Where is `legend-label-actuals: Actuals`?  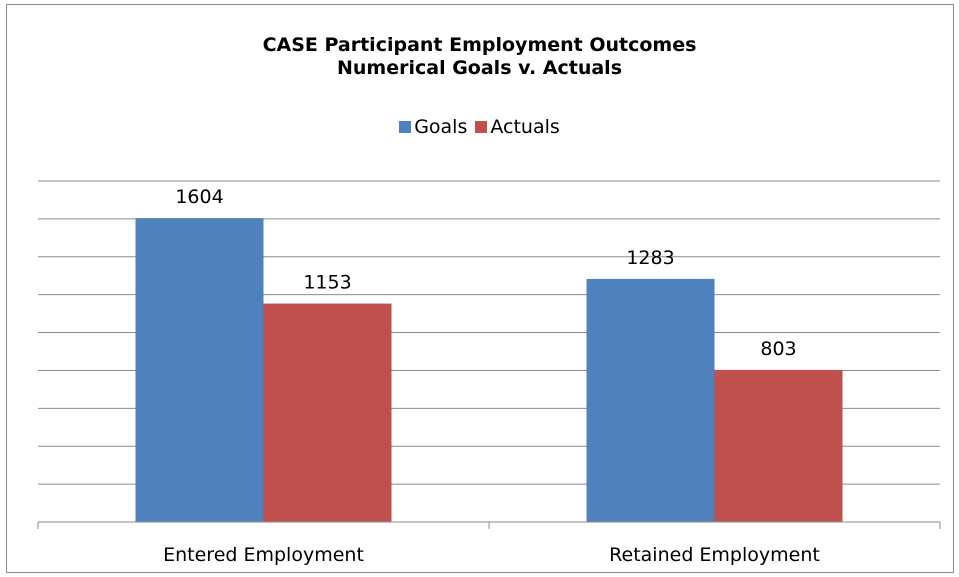 legend-label-actuals: Actuals is located at coordinates (525, 127).